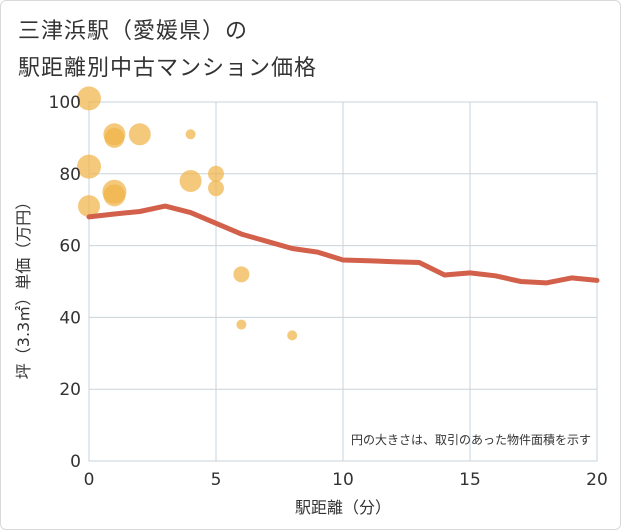  What do you see at coordinates (470, 480) in the screenshot?
I see `x-tick-label: 15` at bounding box center [470, 480].